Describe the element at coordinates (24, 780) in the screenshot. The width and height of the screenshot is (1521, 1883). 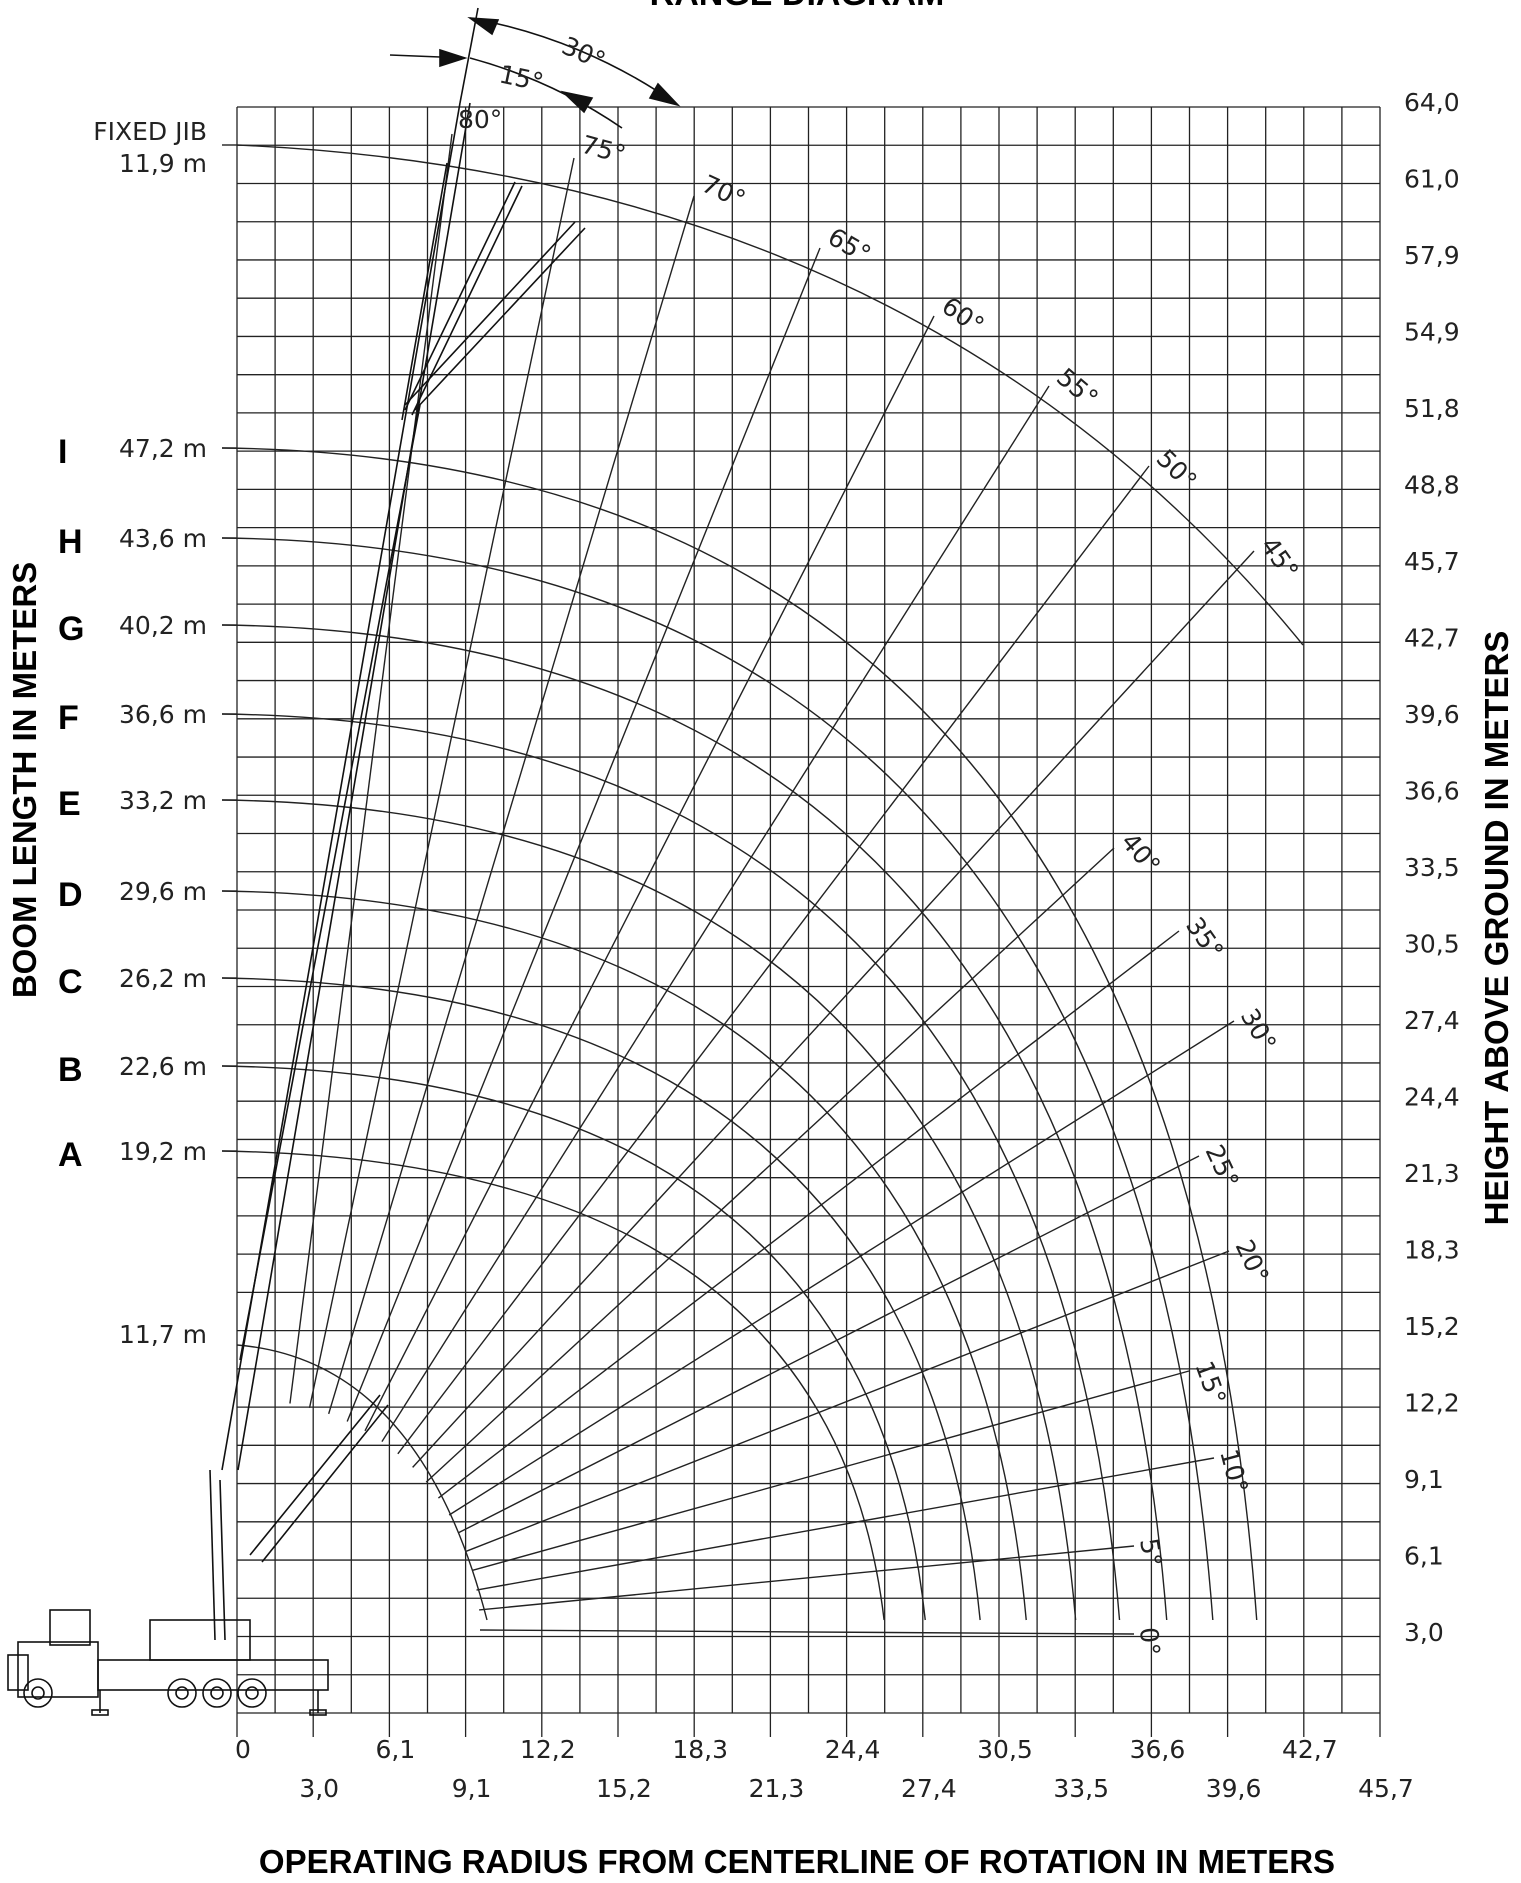
I see `y-left-axis-title: BOOM LENGTH IN METERS` at that location.